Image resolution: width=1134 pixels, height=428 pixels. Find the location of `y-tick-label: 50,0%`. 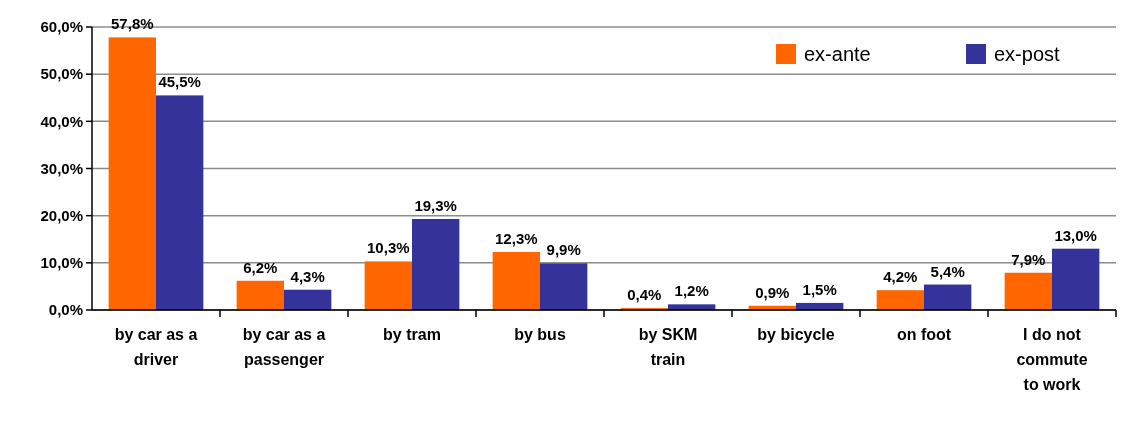

y-tick-label: 50,0% is located at coordinates (61, 74).